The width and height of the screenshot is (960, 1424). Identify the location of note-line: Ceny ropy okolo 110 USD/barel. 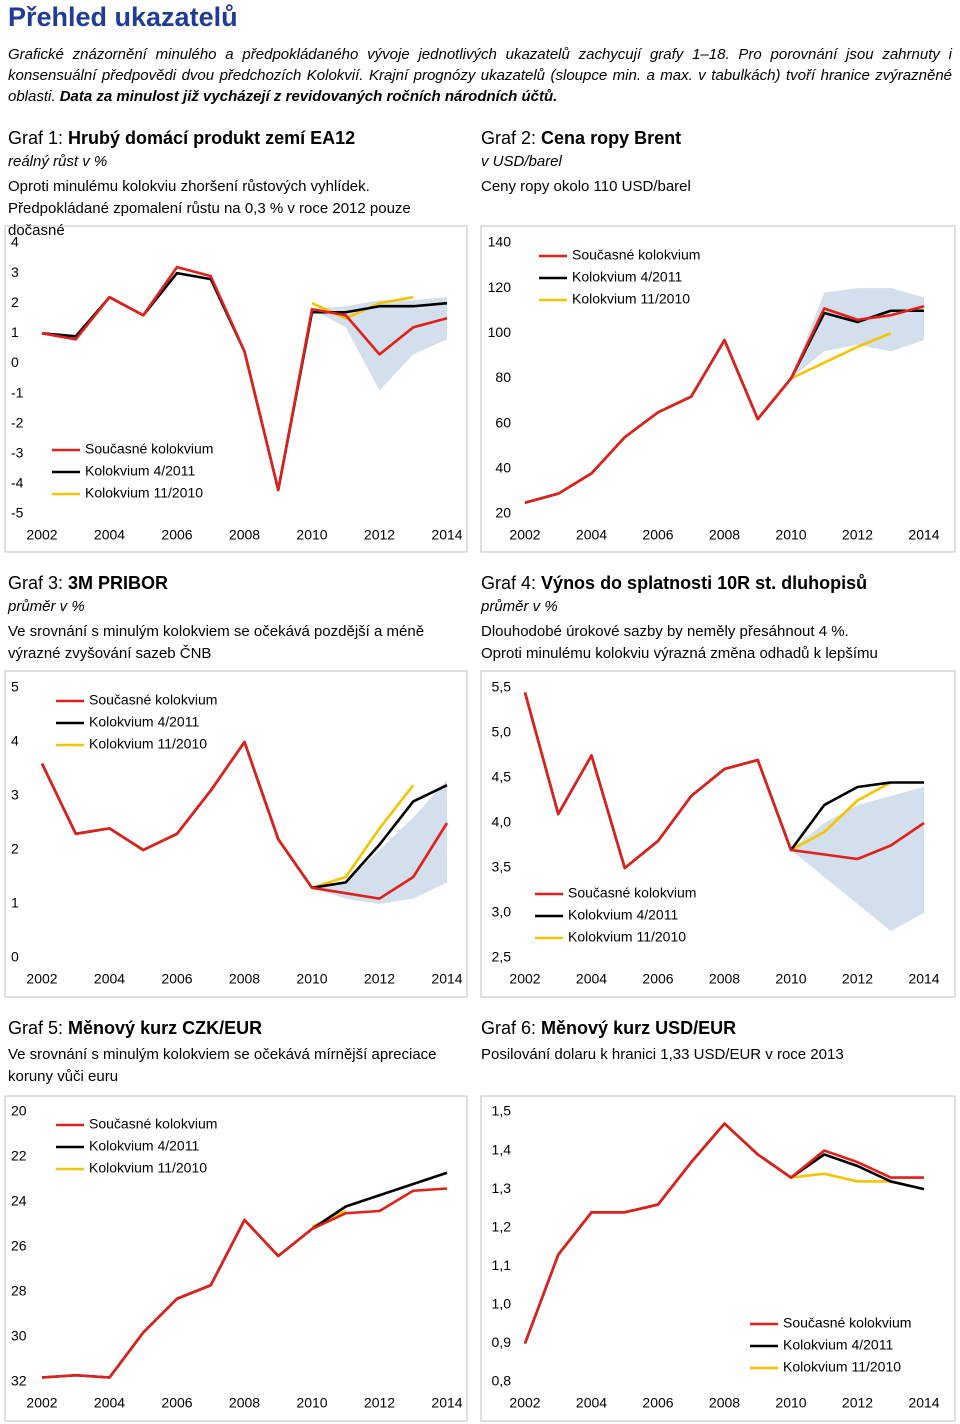
(586, 186).